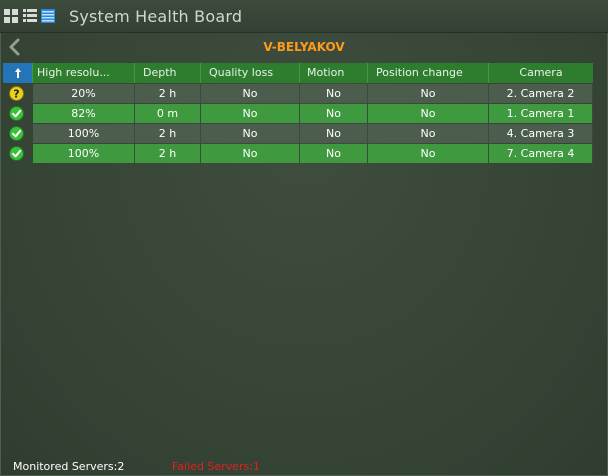 The width and height of the screenshot is (608, 476). I want to click on column-header-depth: Depth, so click(168, 73).